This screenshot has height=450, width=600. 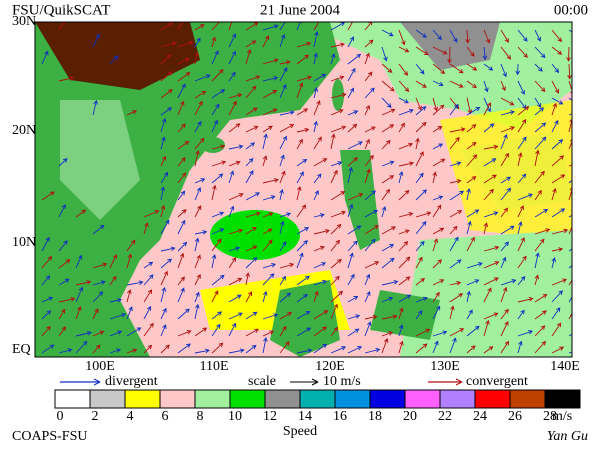 What do you see at coordinates (300, 10) in the screenshot?
I see `date: 21 June 2004` at bounding box center [300, 10].